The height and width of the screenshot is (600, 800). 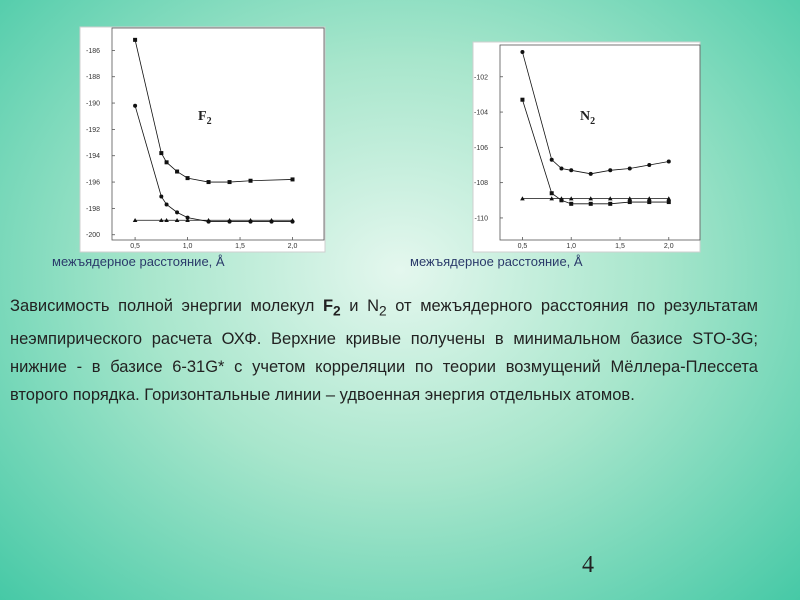 I want to click on y-tick-label: -110, so click(x=482, y=218).